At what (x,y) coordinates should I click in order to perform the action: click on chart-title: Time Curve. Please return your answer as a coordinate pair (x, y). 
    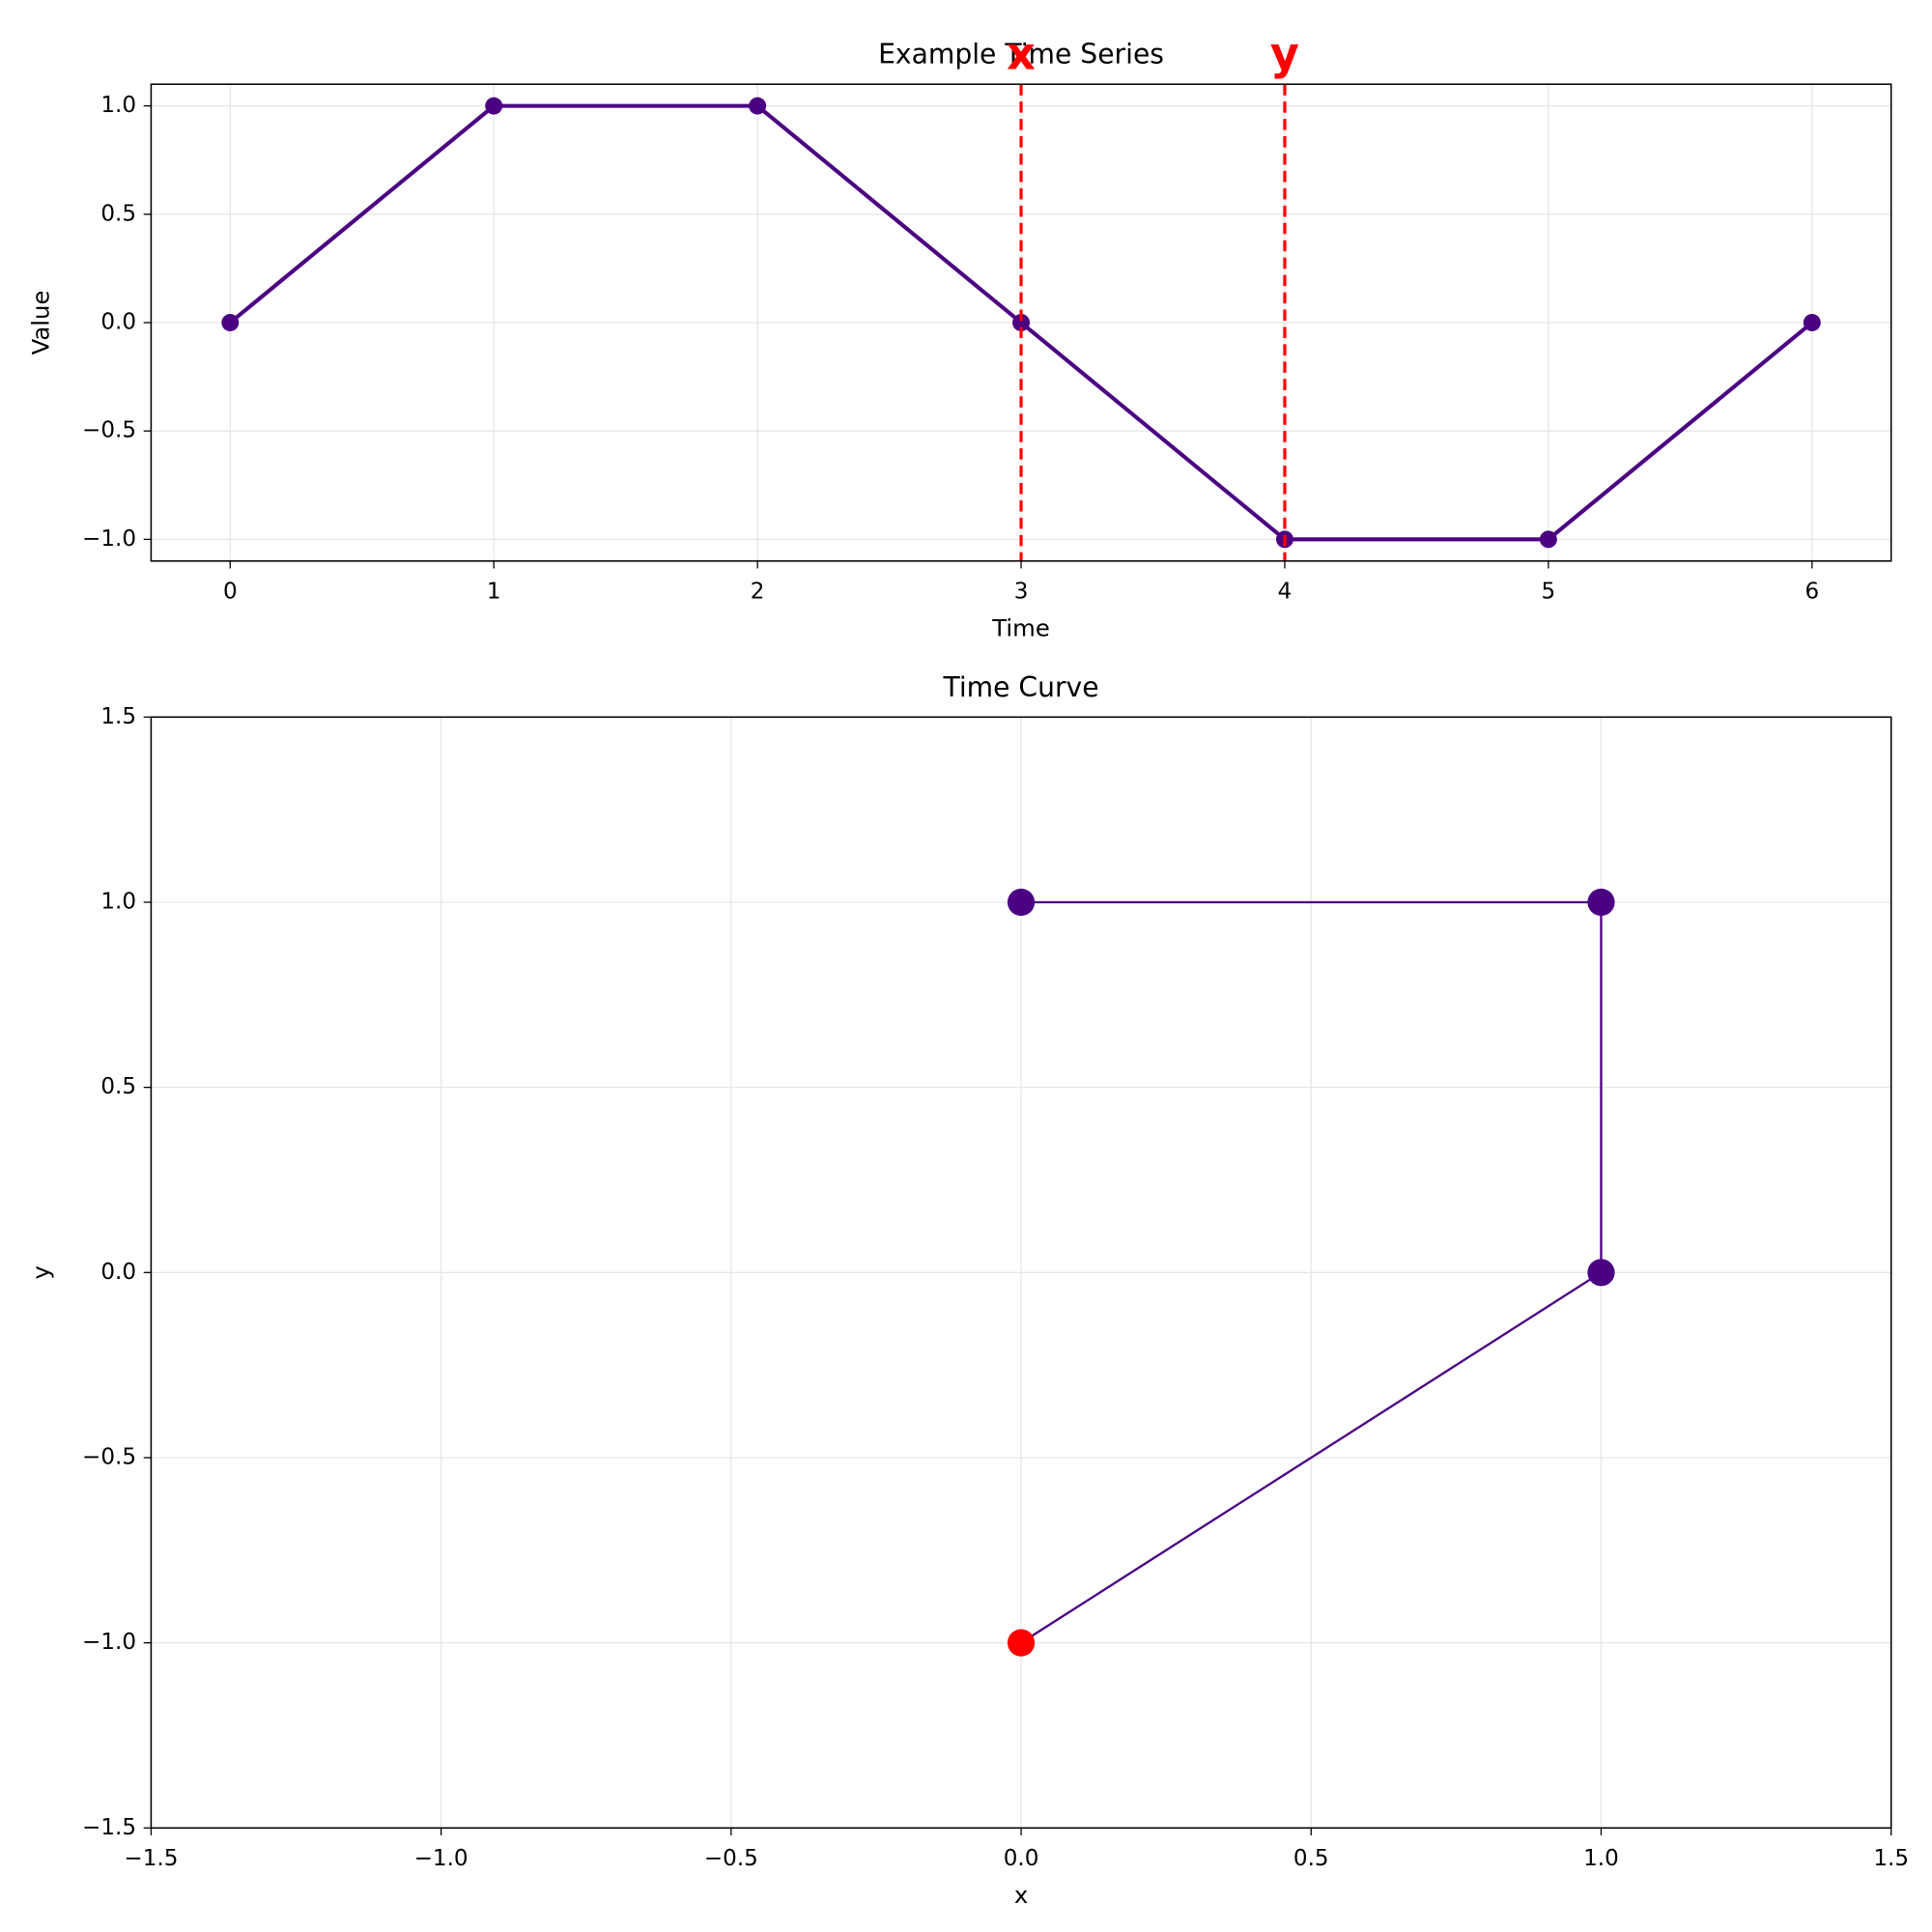
    Looking at the image, I should click on (1020, 687).